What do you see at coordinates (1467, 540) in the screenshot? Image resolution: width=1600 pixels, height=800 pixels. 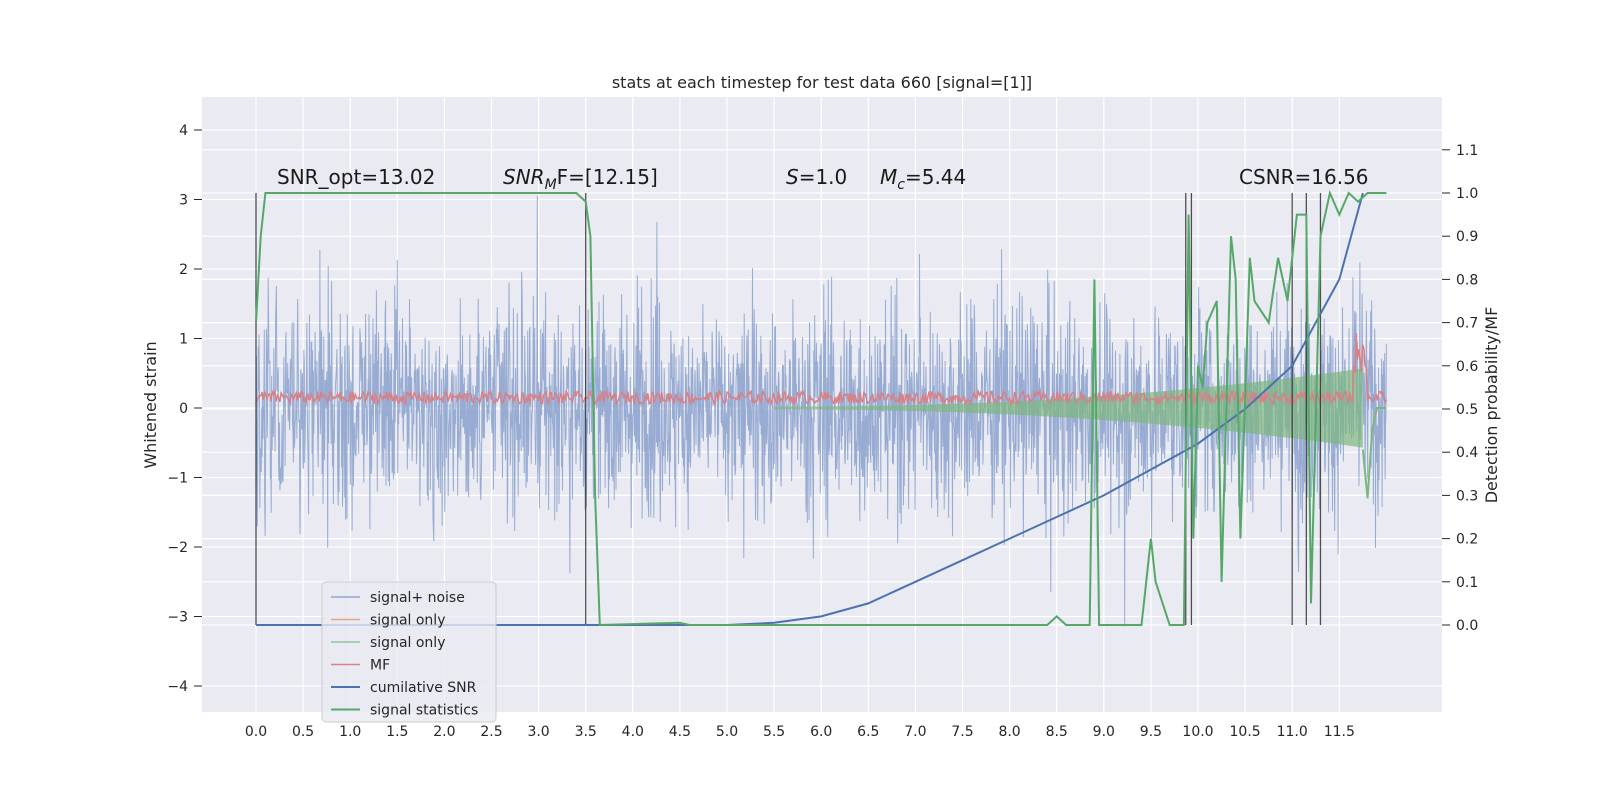 I see `right-y-tick-label: 0.2` at bounding box center [1467, 540].